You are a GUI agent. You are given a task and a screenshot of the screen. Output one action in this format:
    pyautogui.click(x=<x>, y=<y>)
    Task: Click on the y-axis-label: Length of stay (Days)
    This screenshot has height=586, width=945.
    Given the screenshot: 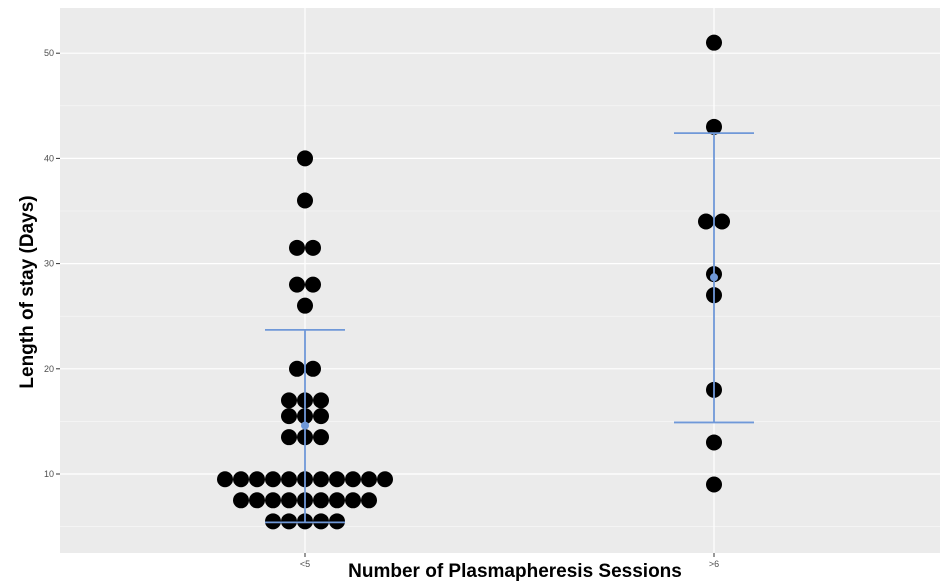 What is the action you would take?
    pyautogui.click(x=27, y=292)
    